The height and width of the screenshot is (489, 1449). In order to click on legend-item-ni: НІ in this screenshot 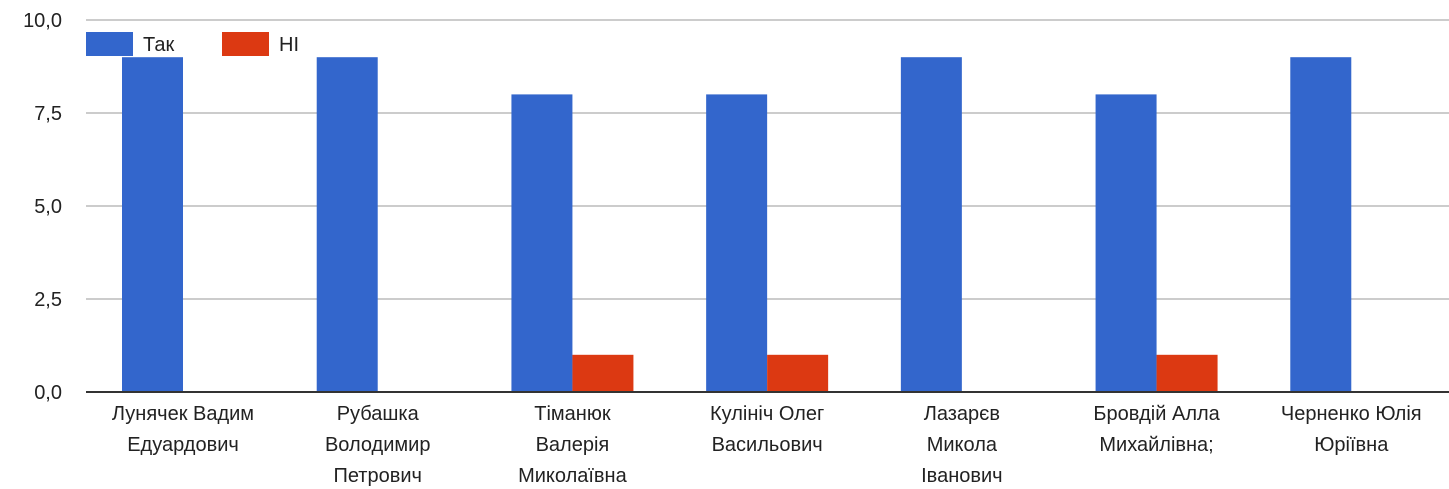, I will do `click(260, 44)`.